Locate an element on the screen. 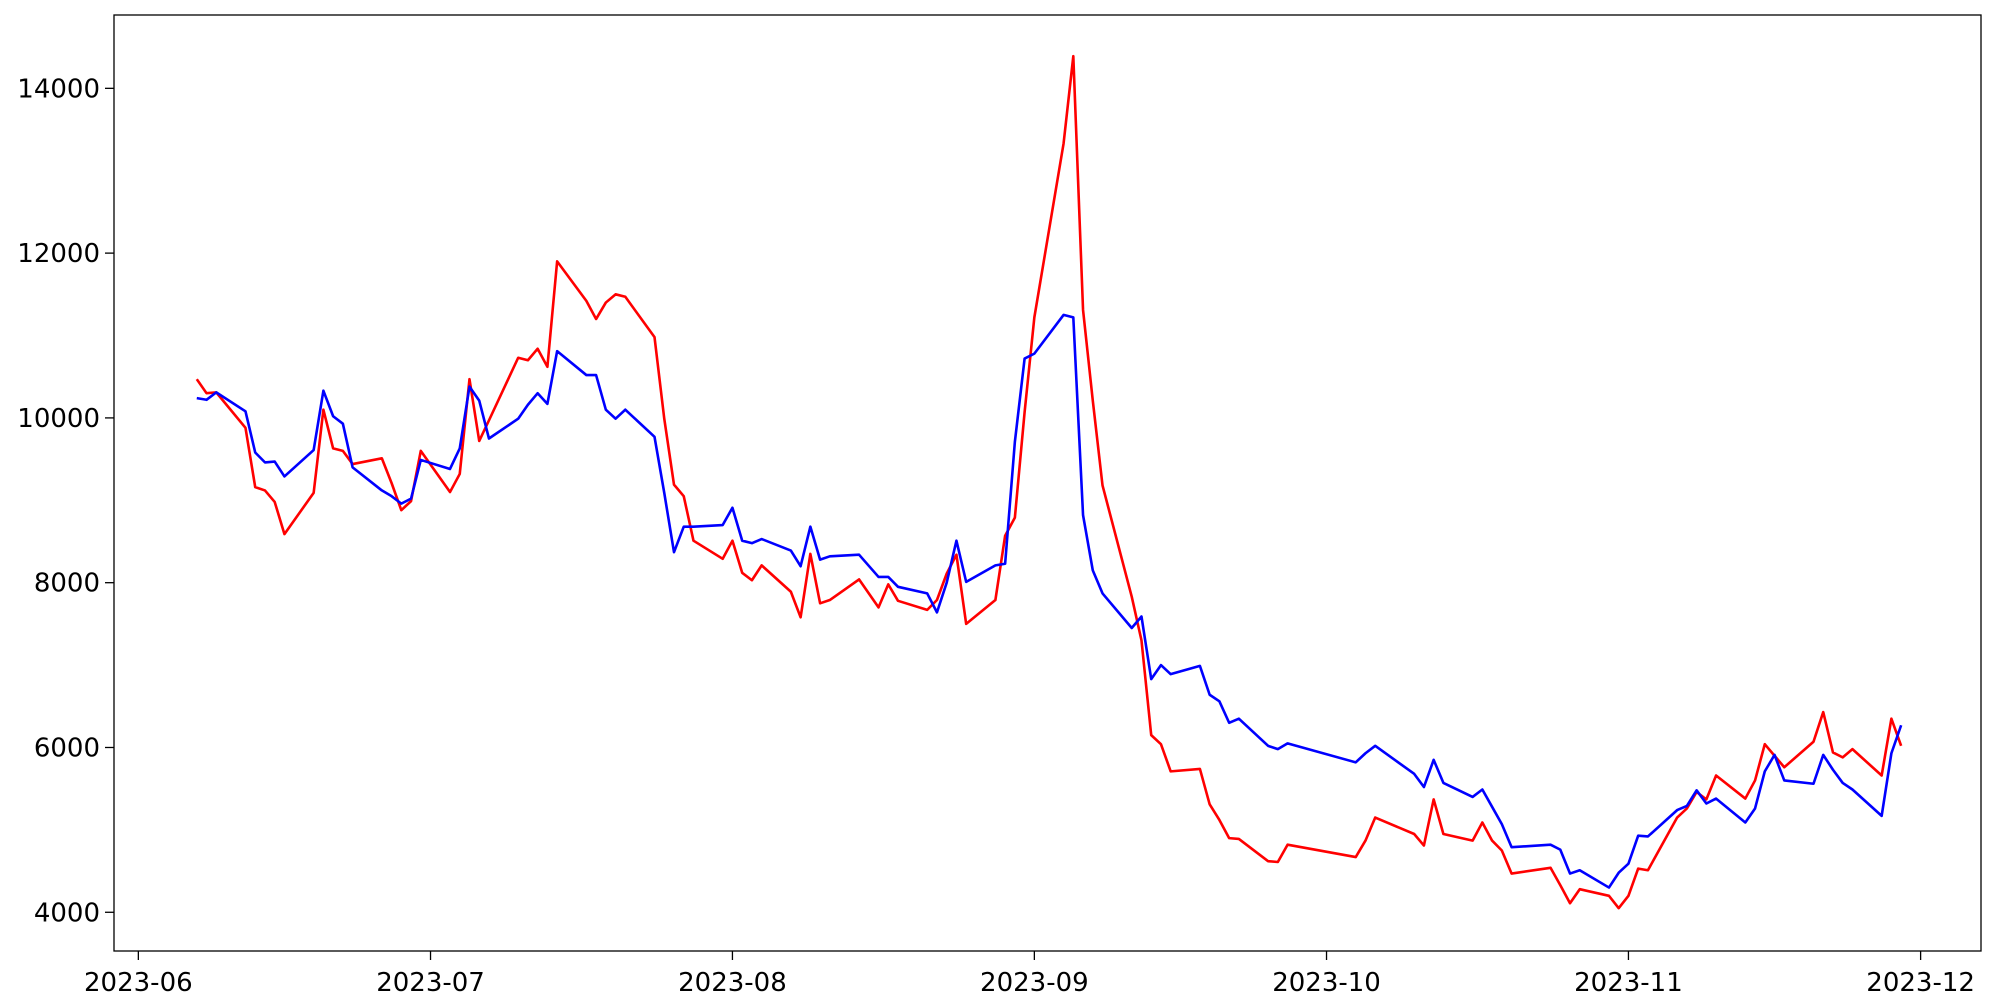  y-tick-label: 10000 is located at coordinates (58, 419).